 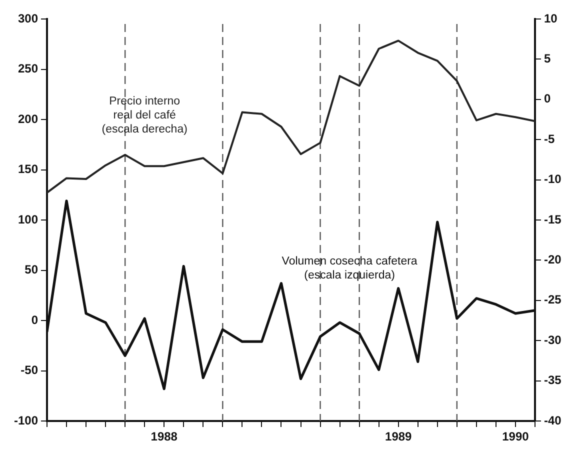 What do you see at coordinates (28, 18) in the screenshot?
I see `y-tick-label: 300` at bounding box center [28, 18].